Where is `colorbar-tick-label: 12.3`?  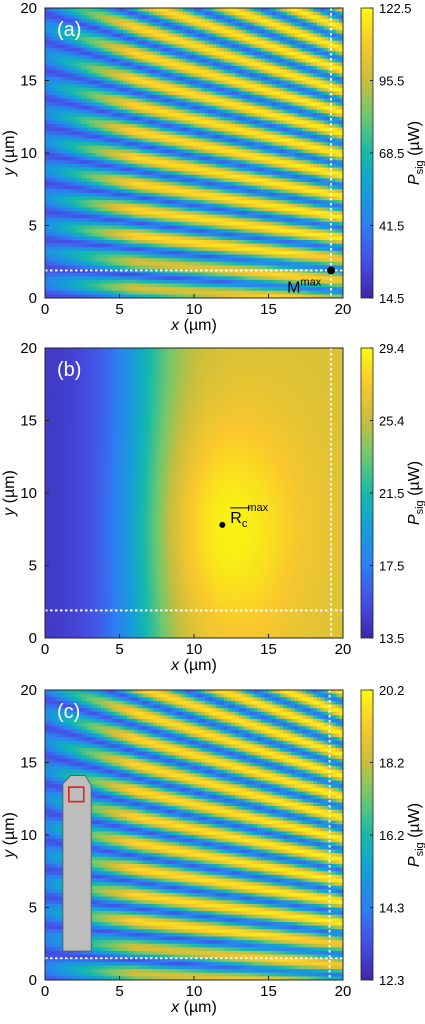
colorbar-tick-label: 12.3 is located at coordinates (391, 980).